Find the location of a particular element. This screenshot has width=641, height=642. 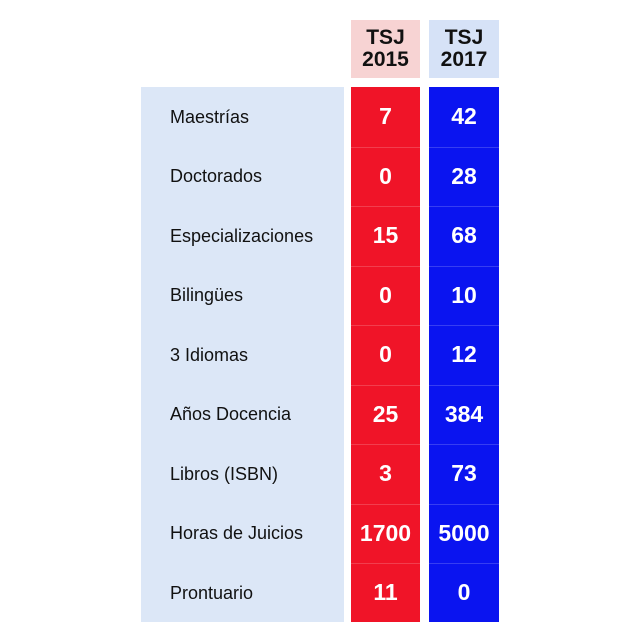

row-label: Bilingües is located at coordinates (207, 295).